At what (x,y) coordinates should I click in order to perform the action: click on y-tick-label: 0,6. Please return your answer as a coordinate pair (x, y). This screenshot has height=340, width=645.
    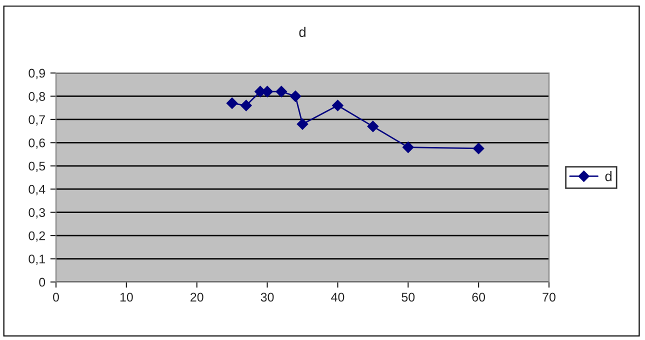
    Looking at the image, I should click on (37, 143).